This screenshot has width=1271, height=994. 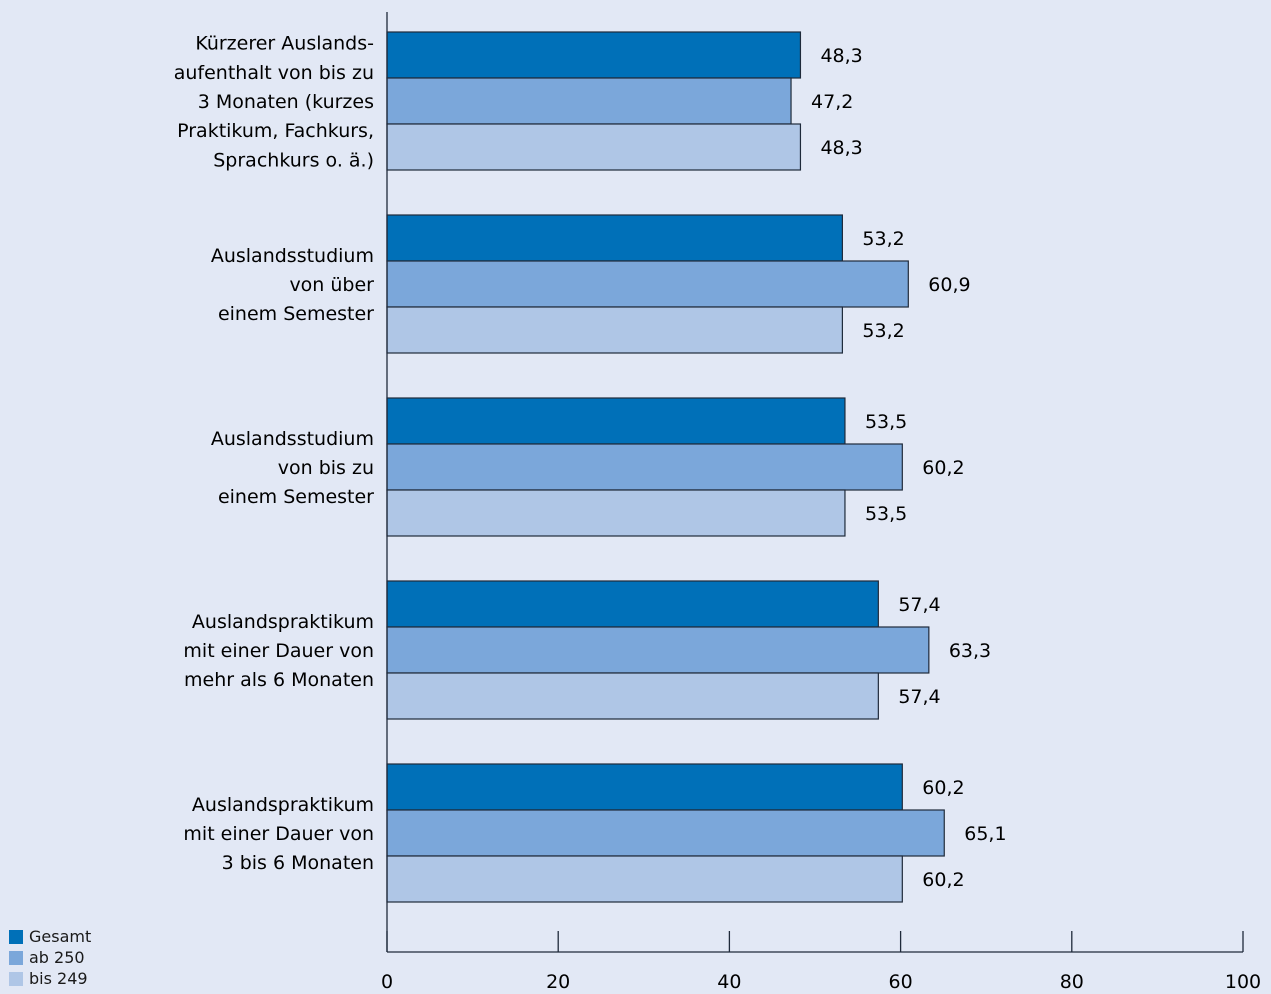 What do you see at coordinates (298, 863) in the screenshot?
I see `category-label-line: 3 bis 6 Monaten` at bounding box center [298, 863].